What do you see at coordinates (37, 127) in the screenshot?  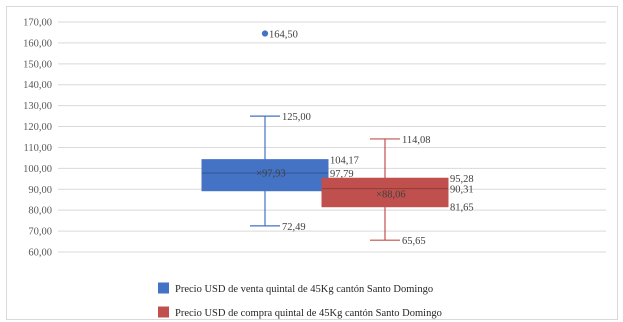 I see `y-tick-label: 120,00` at bounding box center [37, 127].